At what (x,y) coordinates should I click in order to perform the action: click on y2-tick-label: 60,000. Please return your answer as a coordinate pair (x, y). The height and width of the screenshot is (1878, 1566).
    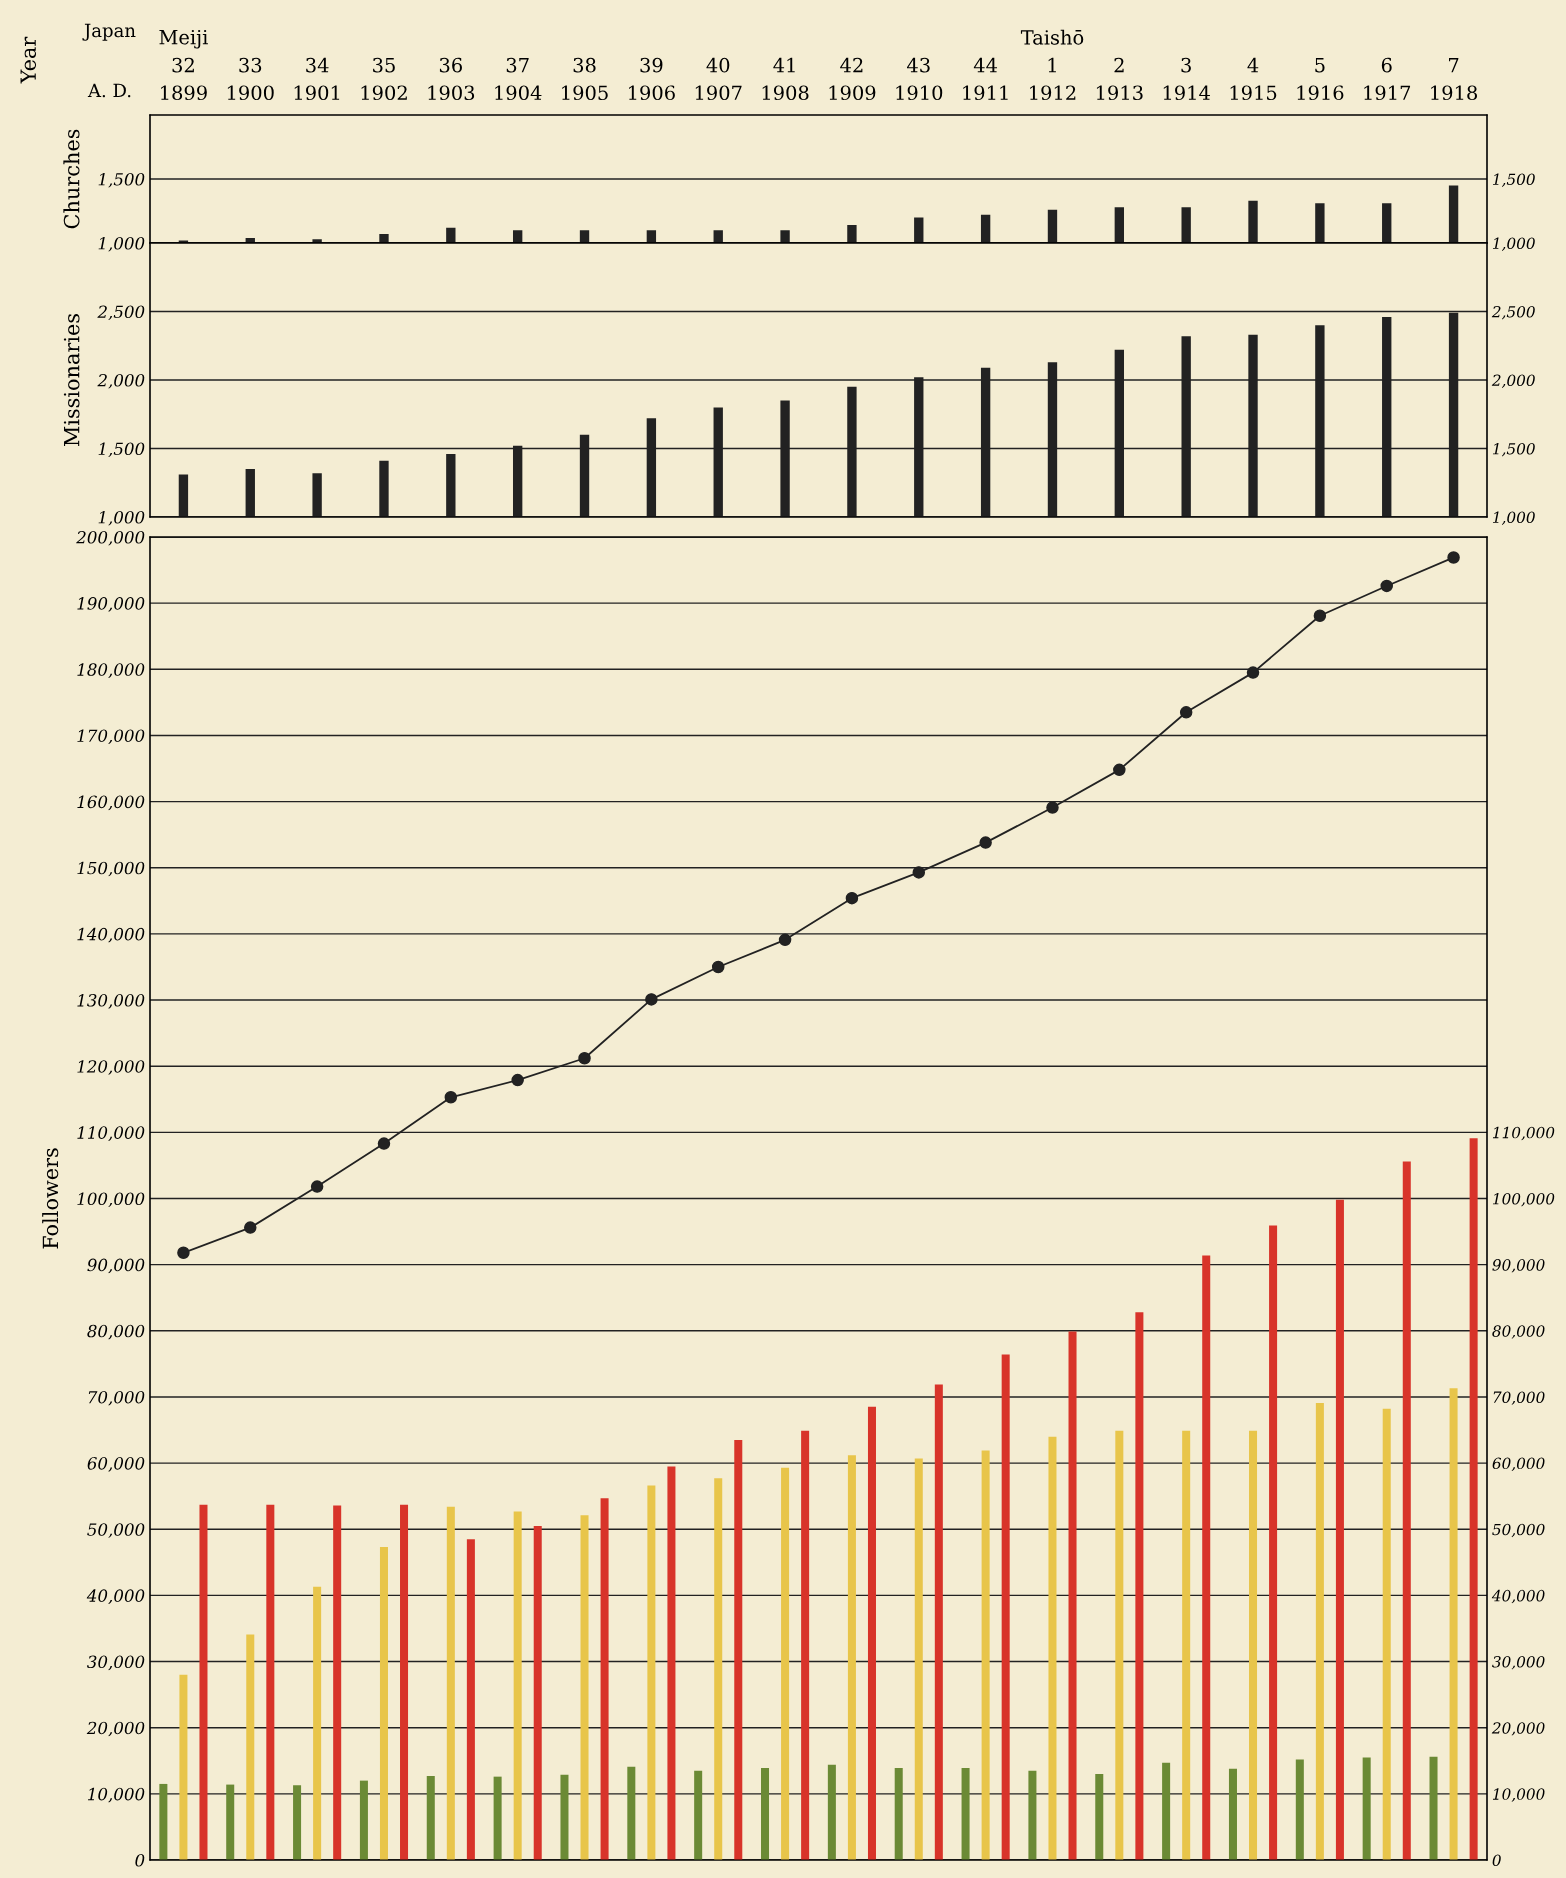
    Looking at the image, I should click on (1518, 1464).